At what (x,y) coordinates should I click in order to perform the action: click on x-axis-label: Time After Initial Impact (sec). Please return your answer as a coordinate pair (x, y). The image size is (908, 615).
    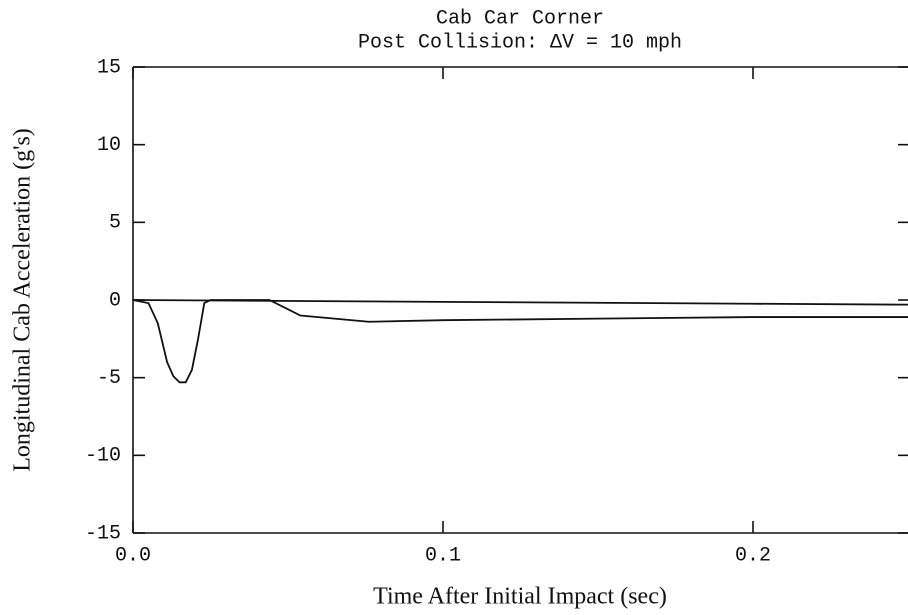
    Looking at the image, I should click on (520, 597).